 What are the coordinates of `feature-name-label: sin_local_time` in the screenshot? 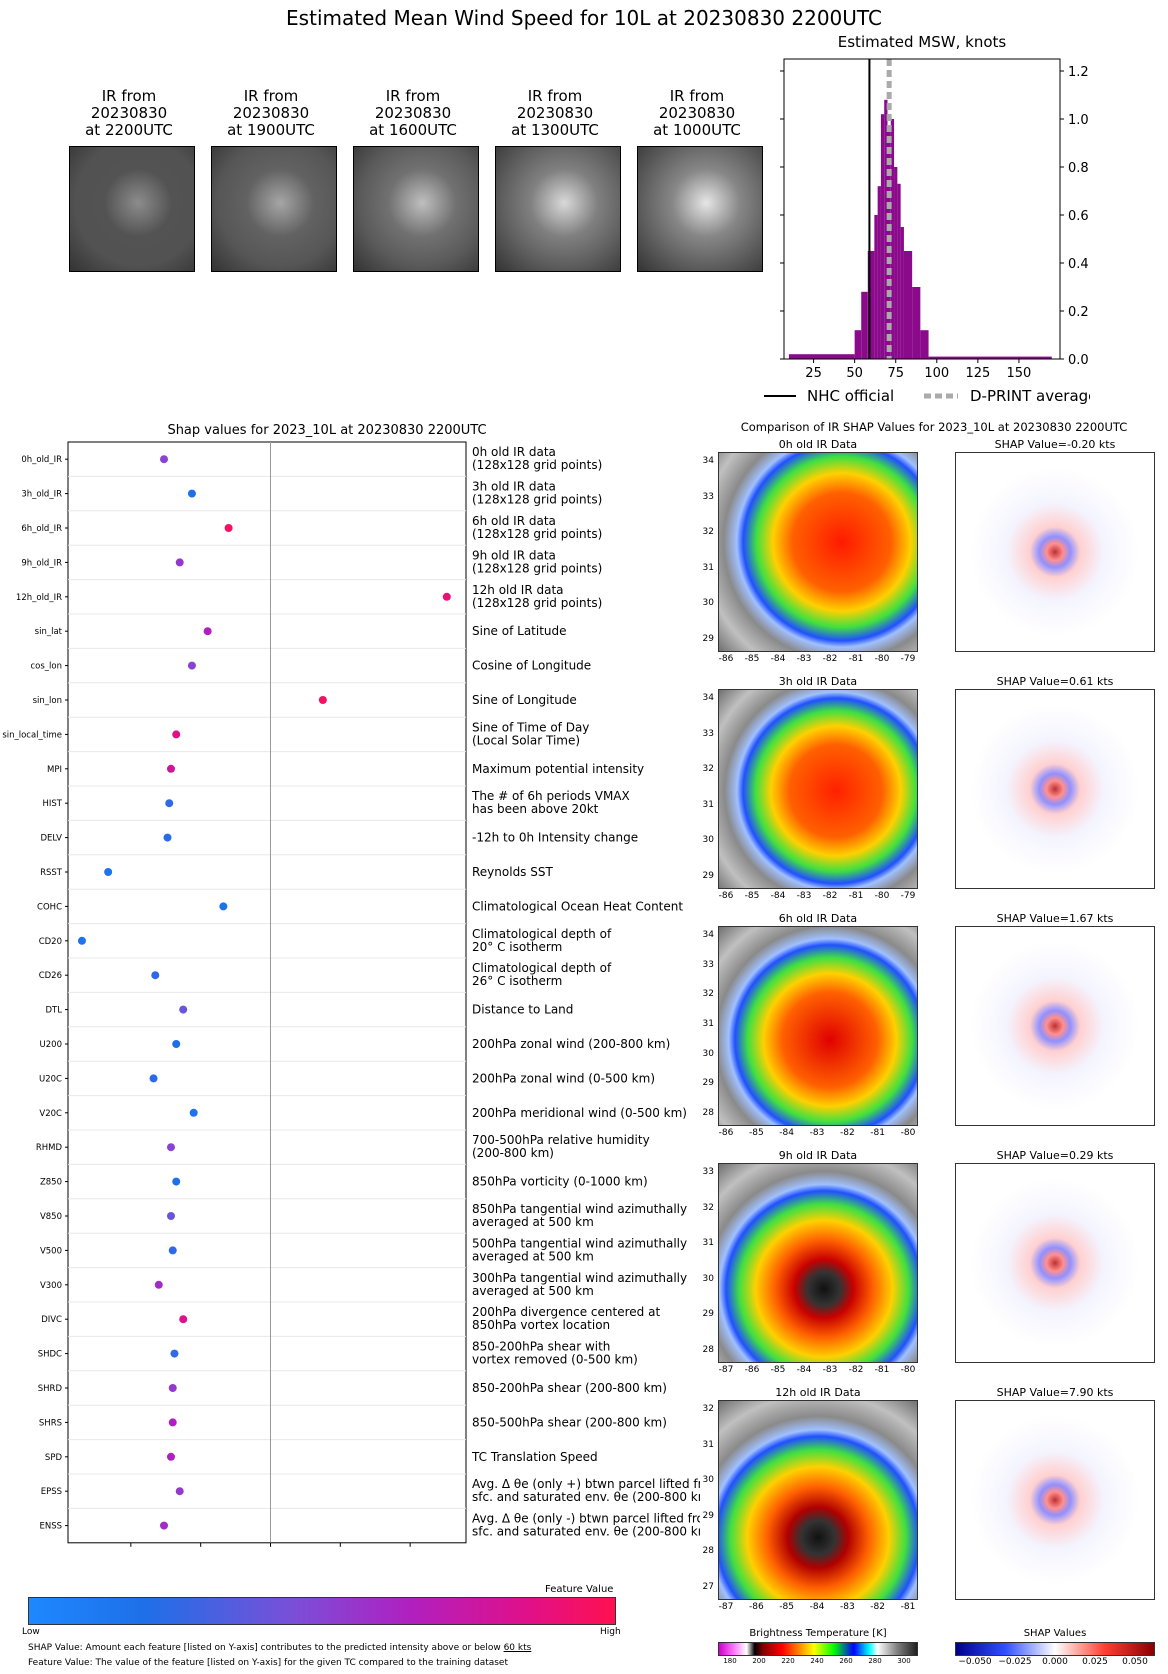 It's located at (32, 735).